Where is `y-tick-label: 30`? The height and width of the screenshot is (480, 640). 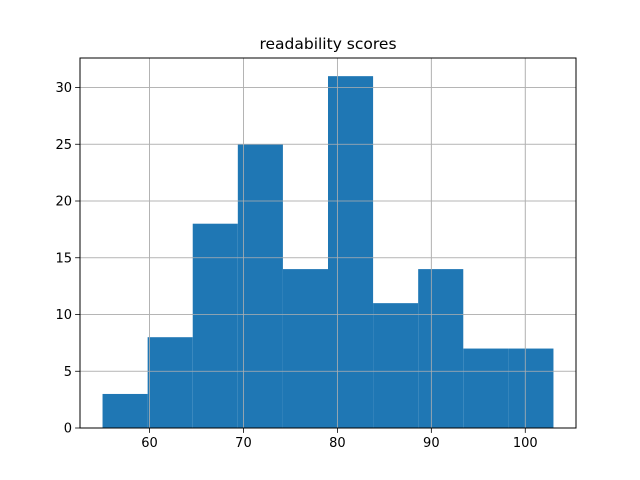 y-tick-label: 30 is located at coordinates (63, 88).